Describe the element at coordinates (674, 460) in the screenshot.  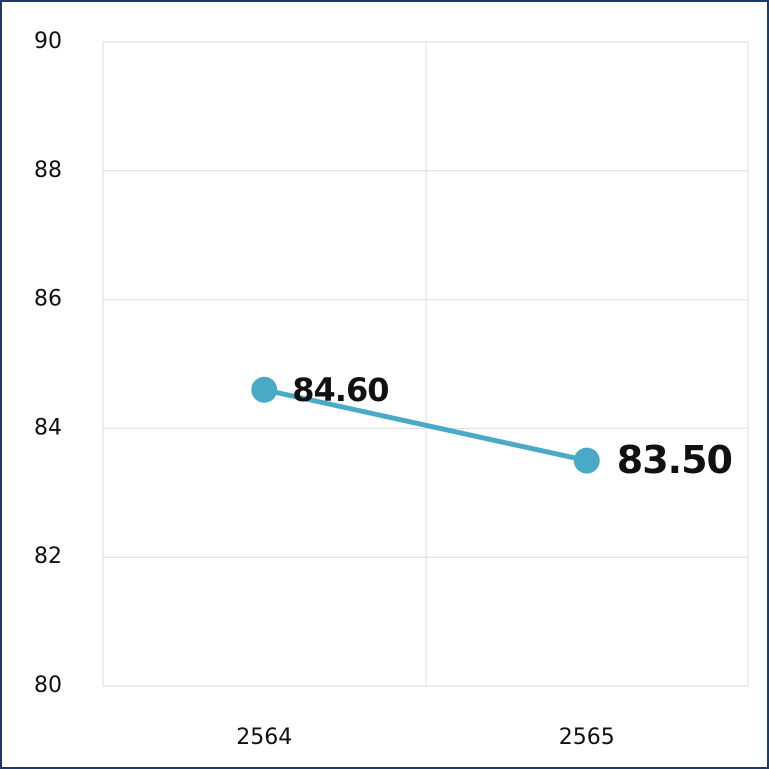
I see `data-label: 83.50` at that location.